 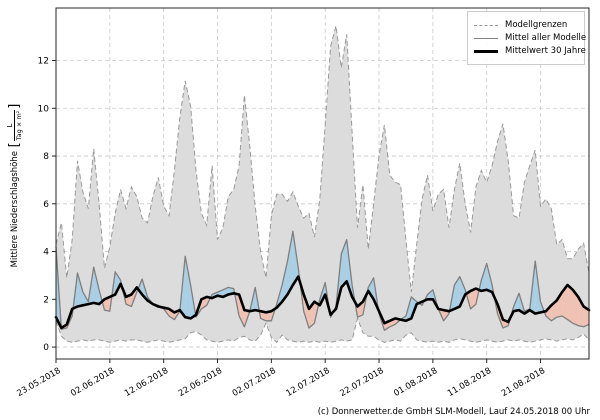 What do you see at coordinates (43, 62) in the screenshot?
I see `svg-text: 12` at bounding box center [43, 62].